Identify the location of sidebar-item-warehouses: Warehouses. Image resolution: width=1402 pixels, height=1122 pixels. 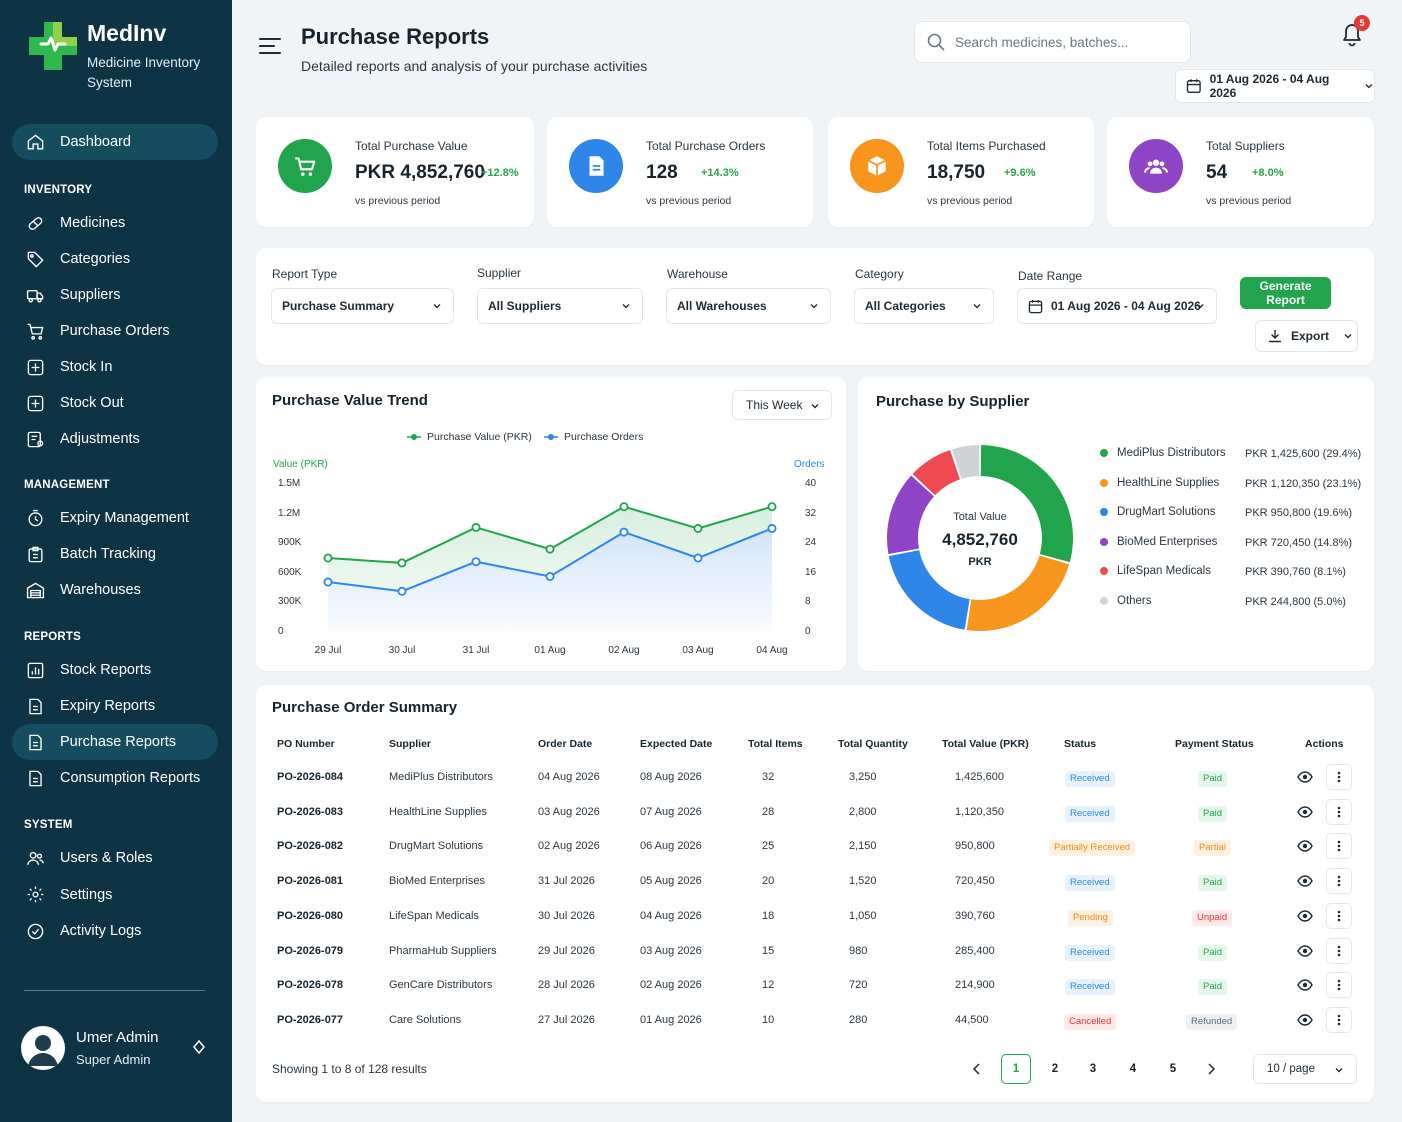
(115, 590).